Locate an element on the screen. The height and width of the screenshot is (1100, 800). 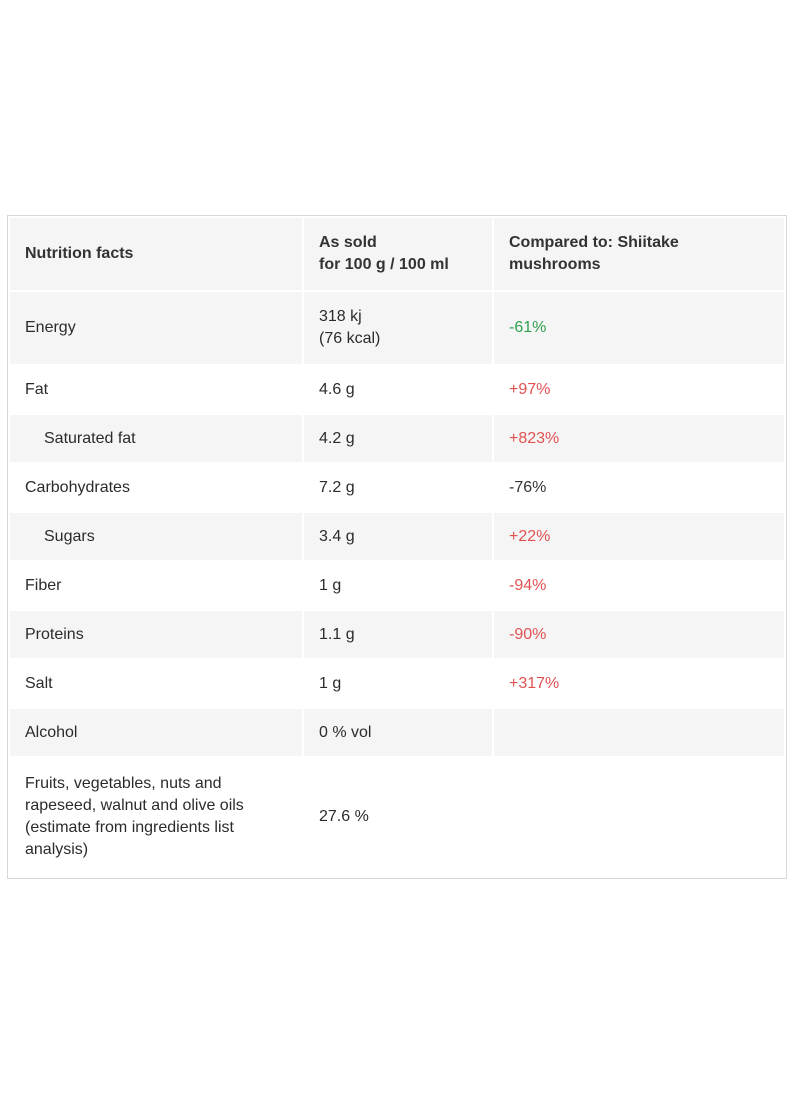
table-row-saturated-fat: Saturated fat 4.2 g +823% is located at coordinates (397, 438).